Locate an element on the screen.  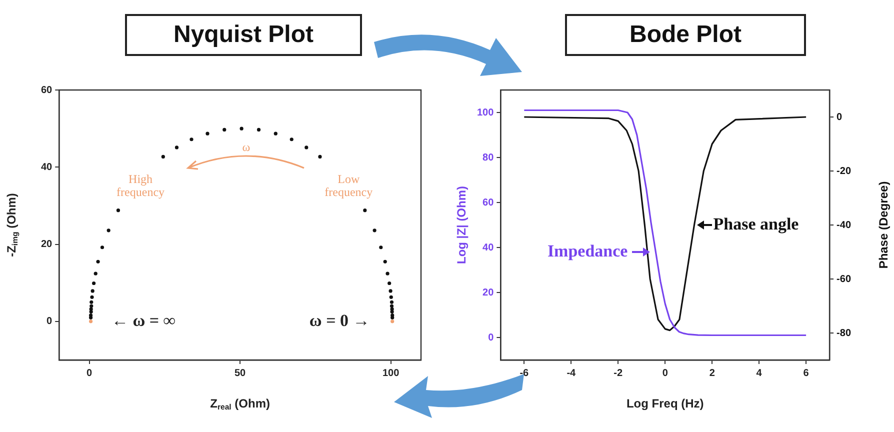
annotation: ← ω = ∞ is located at coordinates (143, 320).